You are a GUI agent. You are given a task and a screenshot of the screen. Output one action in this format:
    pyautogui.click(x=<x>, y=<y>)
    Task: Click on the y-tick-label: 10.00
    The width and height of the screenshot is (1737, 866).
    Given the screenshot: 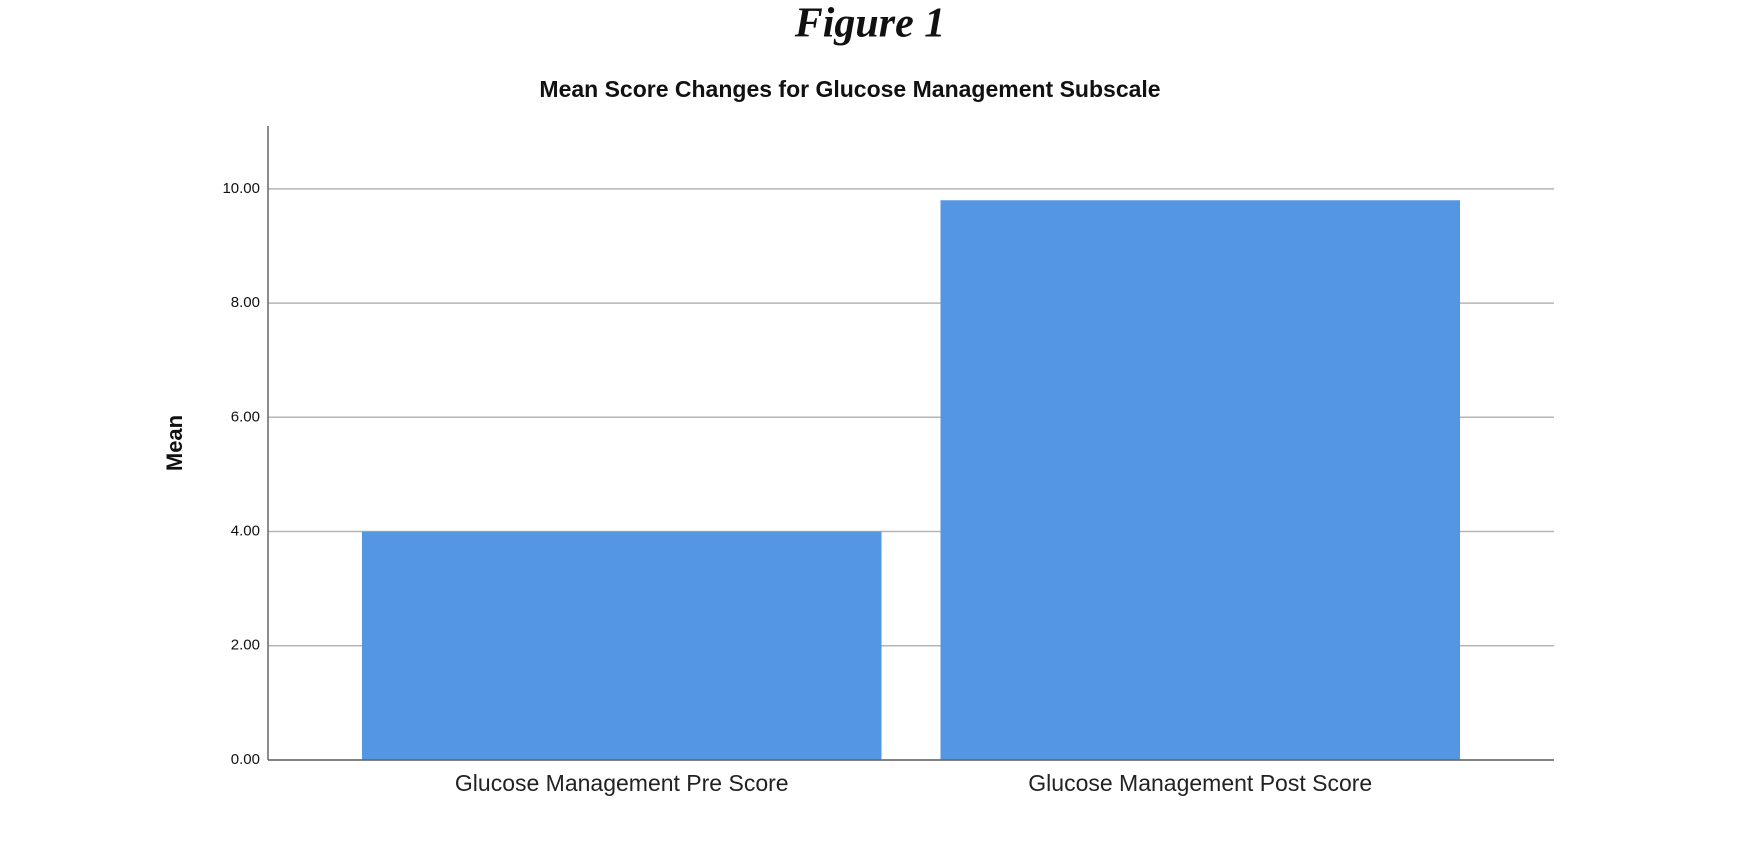 What is the action you would take?
    pyautogui.click(x=241, y=188)
    